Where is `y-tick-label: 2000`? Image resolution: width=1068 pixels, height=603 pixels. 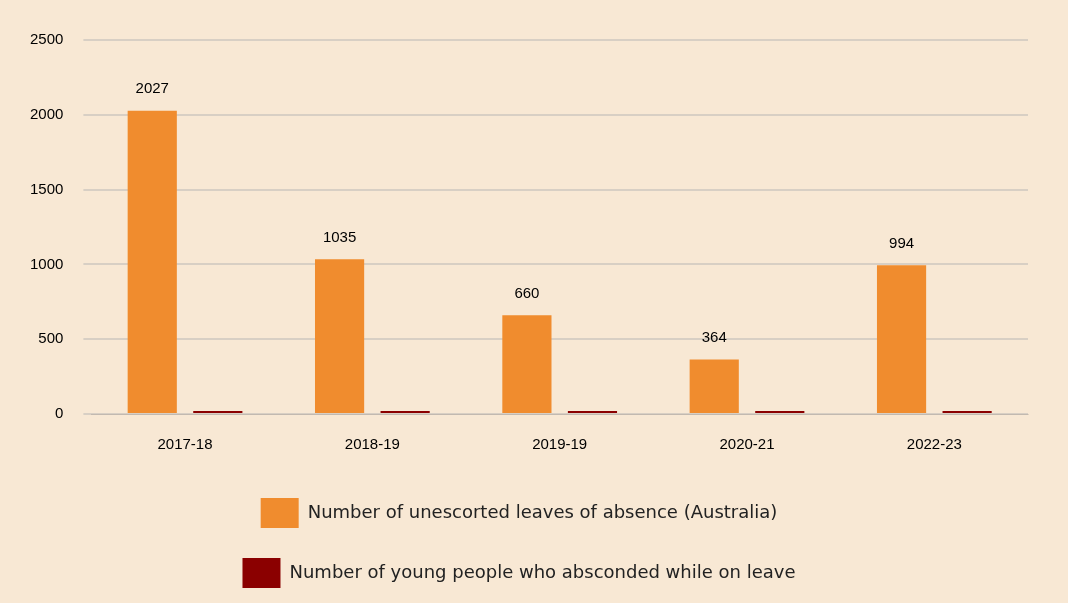
y-tick-label: 2000 is located at coordinates (46, 113).